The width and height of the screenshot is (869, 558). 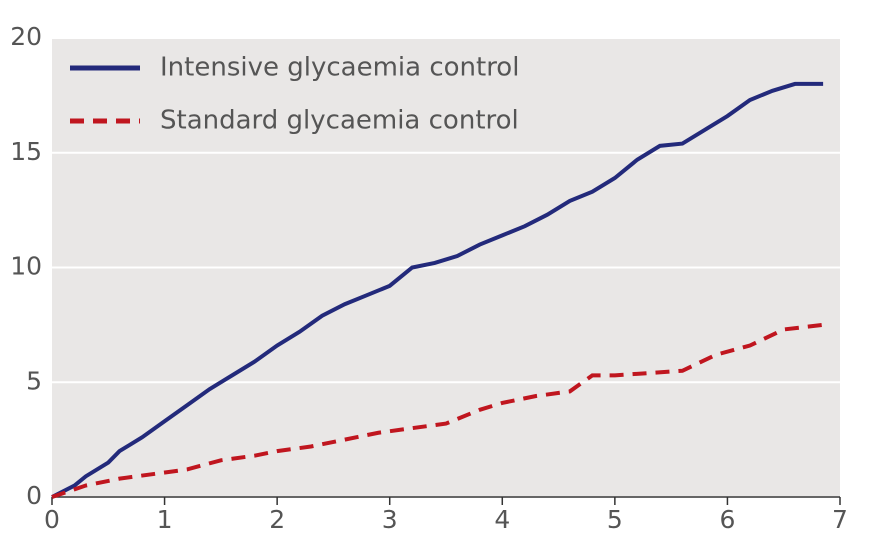 I want to click on x-tick-label: 0, so click(x=52, y=519).